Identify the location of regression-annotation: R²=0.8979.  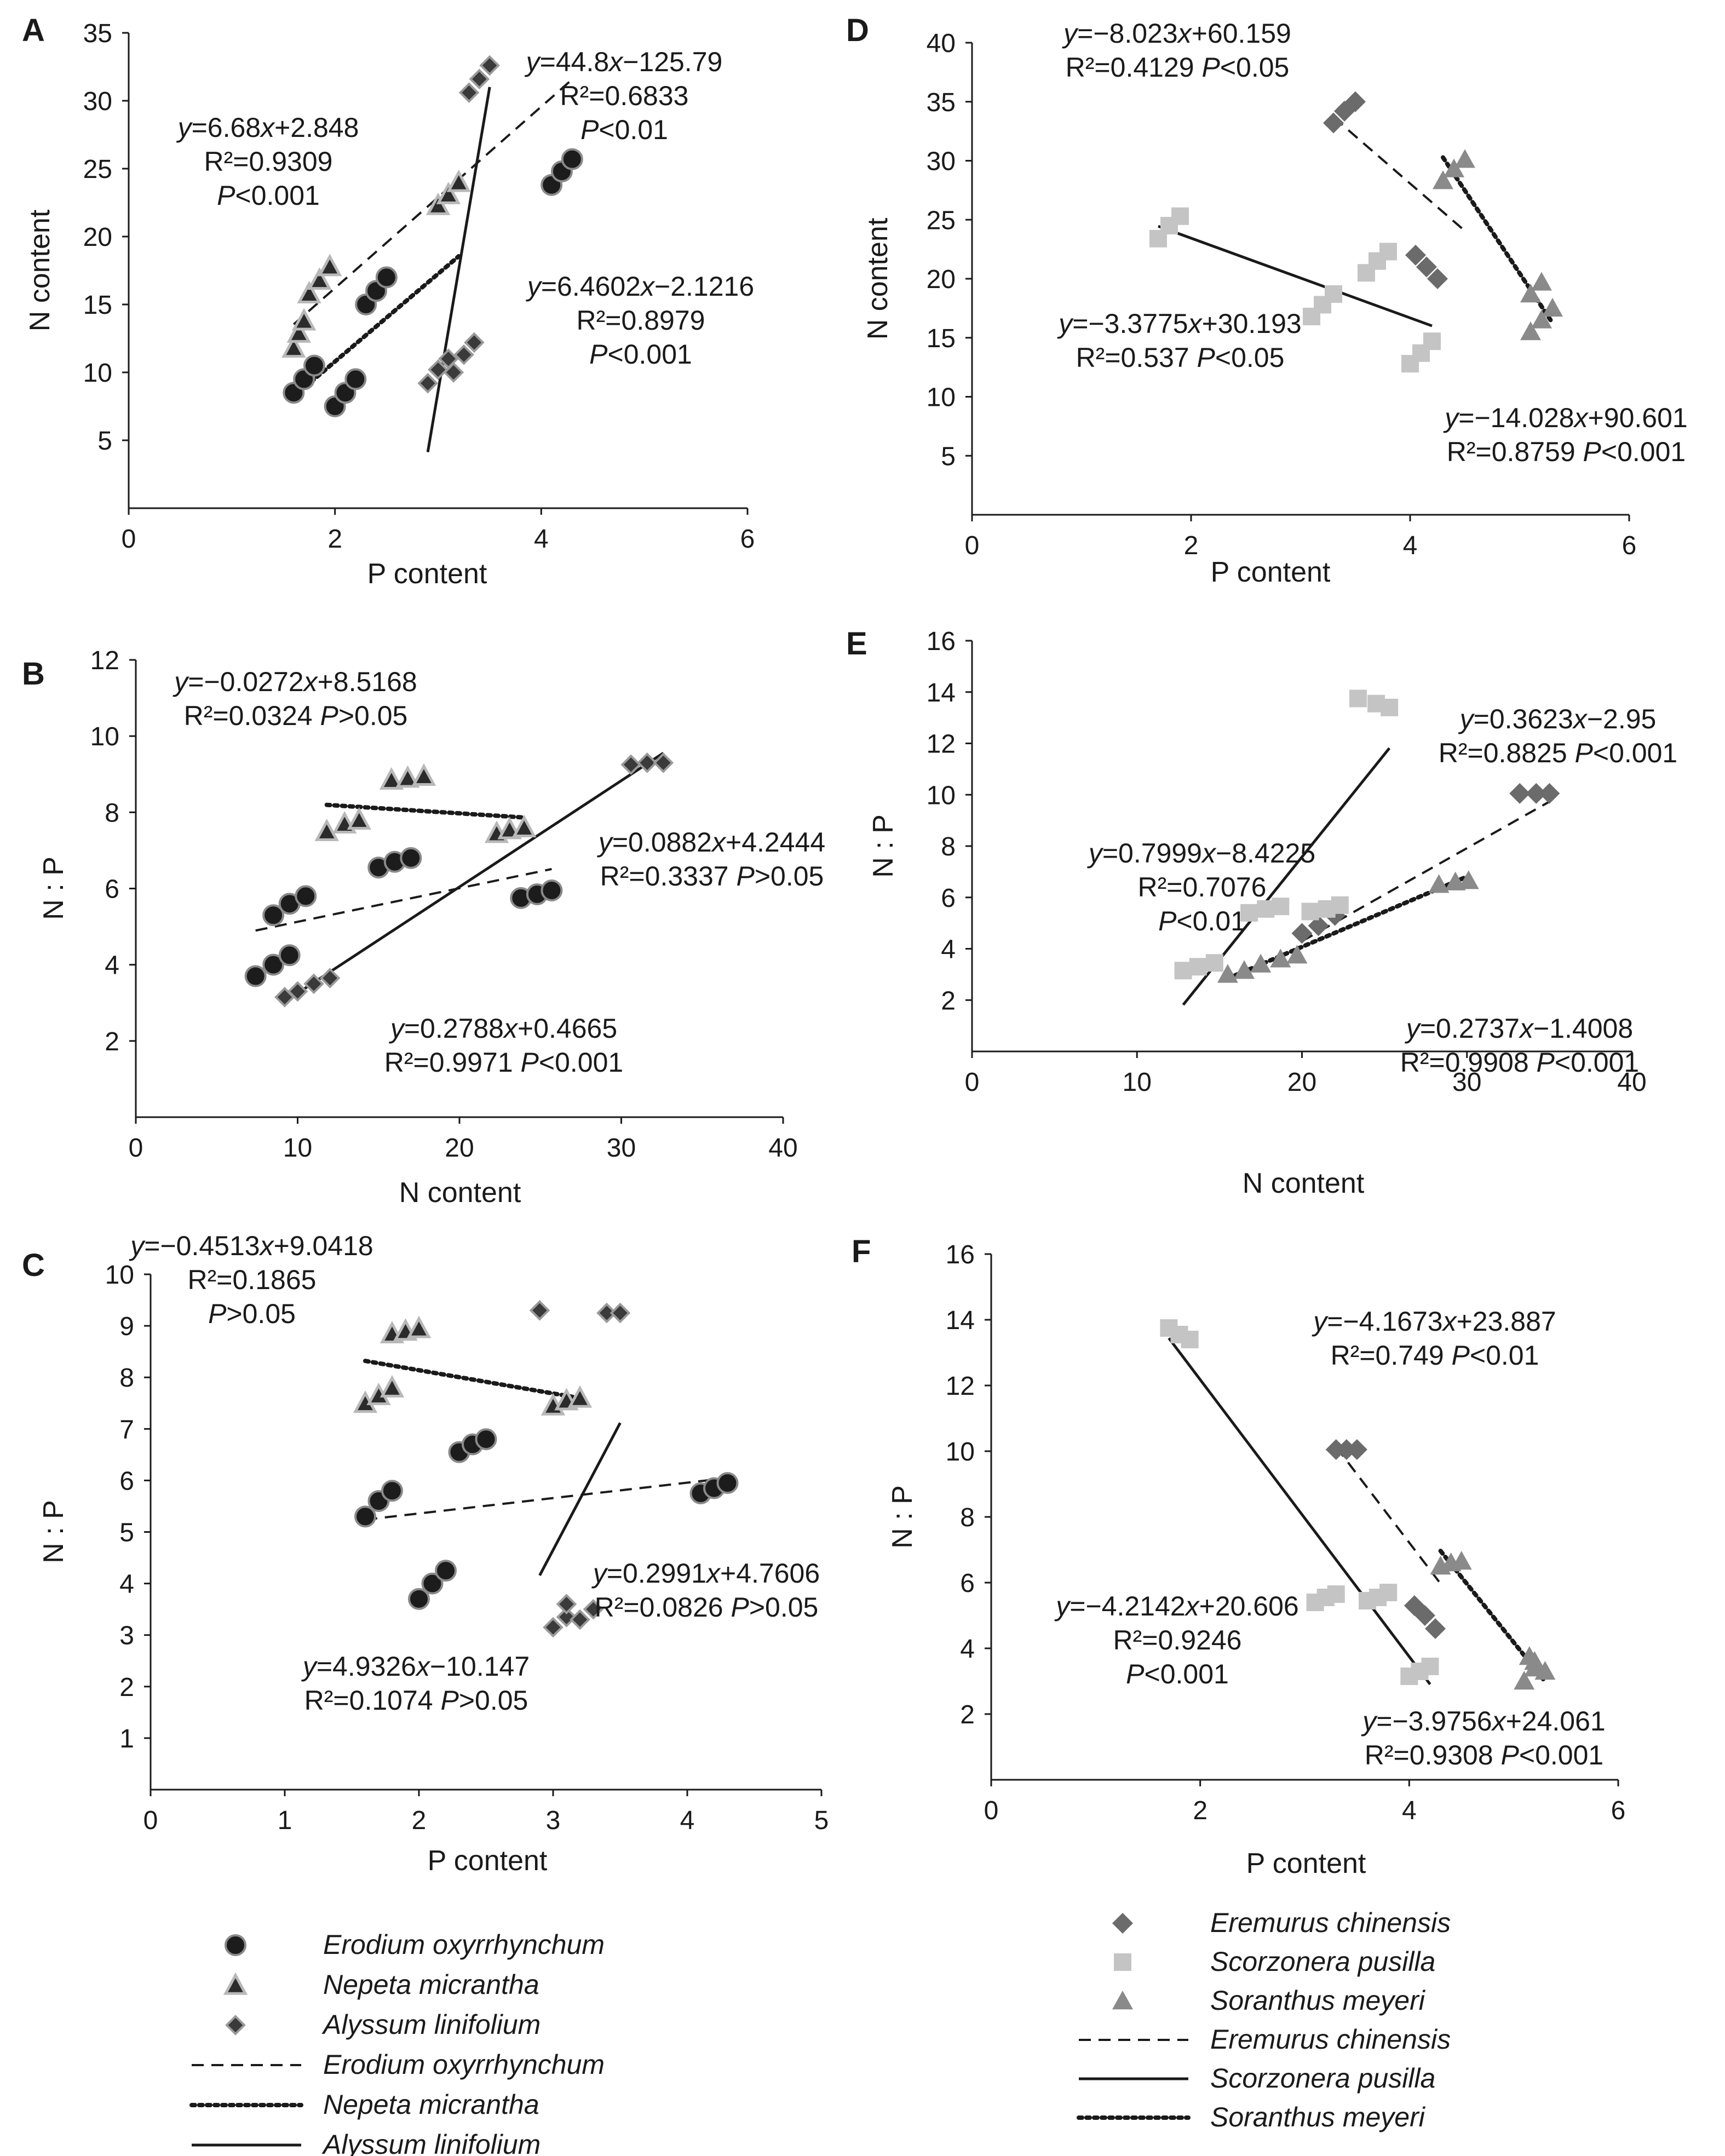
(641, 321).